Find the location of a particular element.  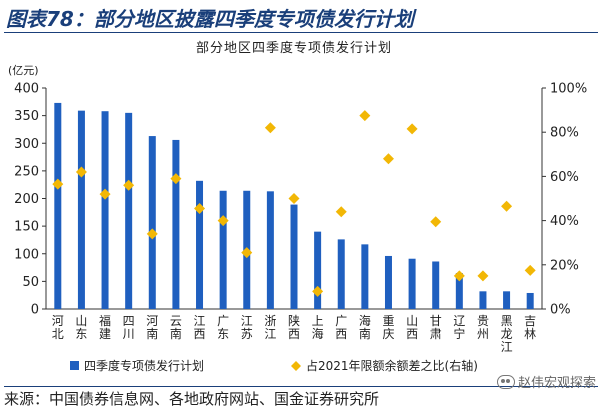

x-tick-label: 龙 is located at coordinates (507, 334).